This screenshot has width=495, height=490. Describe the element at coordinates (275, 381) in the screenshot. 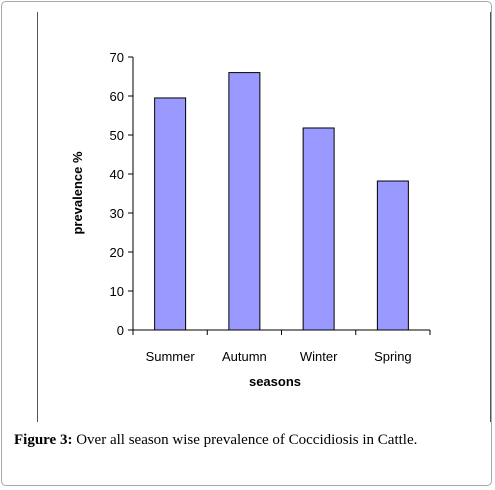

I see `x-axis-title: seasons` at that location.